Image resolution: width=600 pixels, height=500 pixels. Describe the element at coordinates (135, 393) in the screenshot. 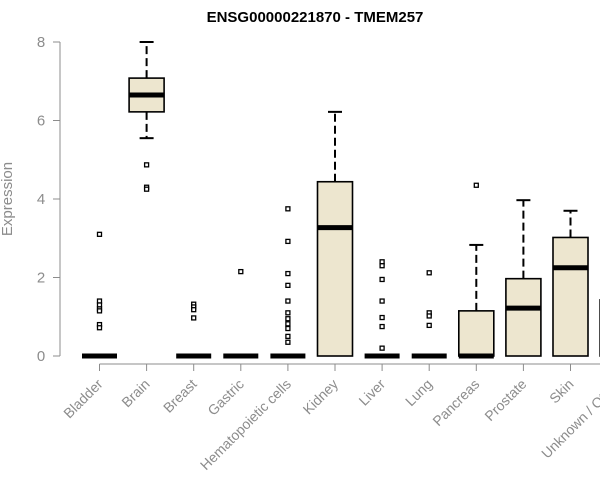

I see `x-tick-label: Brain` at that location.